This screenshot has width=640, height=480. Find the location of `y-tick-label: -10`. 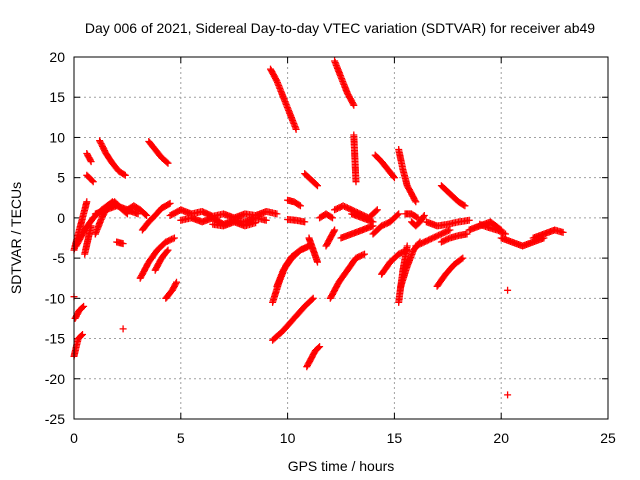

y-tick-label: -10 is located at coordinates (55, 298).